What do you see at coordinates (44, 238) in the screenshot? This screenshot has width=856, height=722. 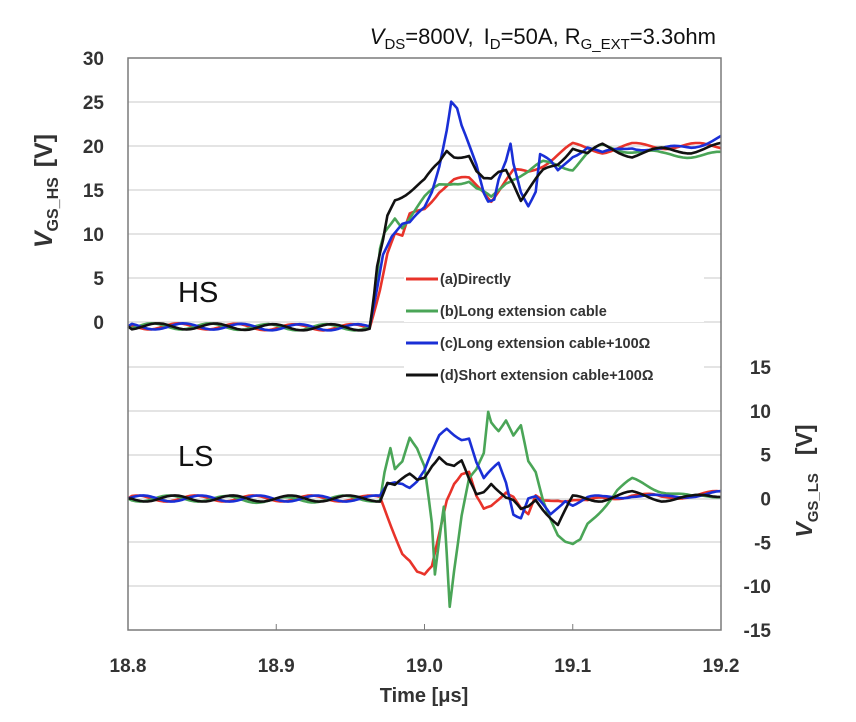 I see `hs-ylabel-v: V` at bounding box center [44, 238].